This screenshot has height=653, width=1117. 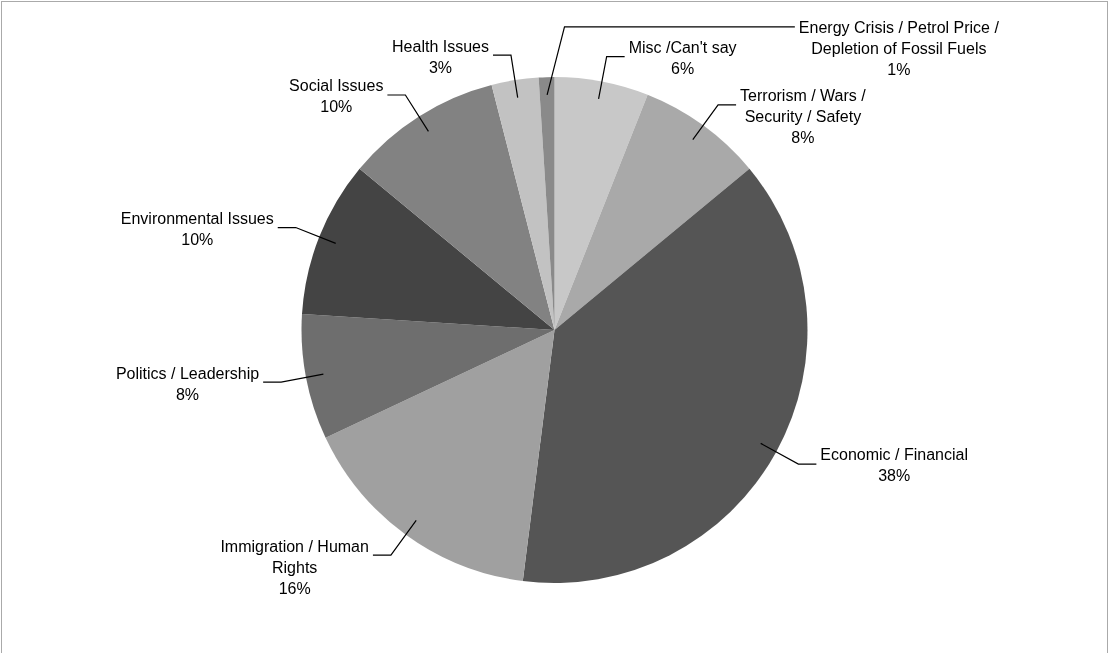 I want to click on data-label: 3%, so click(x=440, y=67).